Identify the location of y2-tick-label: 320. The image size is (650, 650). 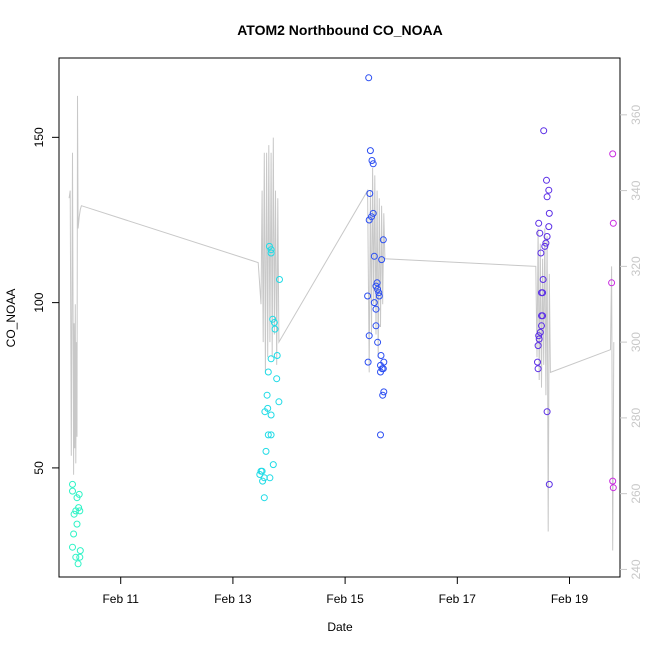
(636, 266).